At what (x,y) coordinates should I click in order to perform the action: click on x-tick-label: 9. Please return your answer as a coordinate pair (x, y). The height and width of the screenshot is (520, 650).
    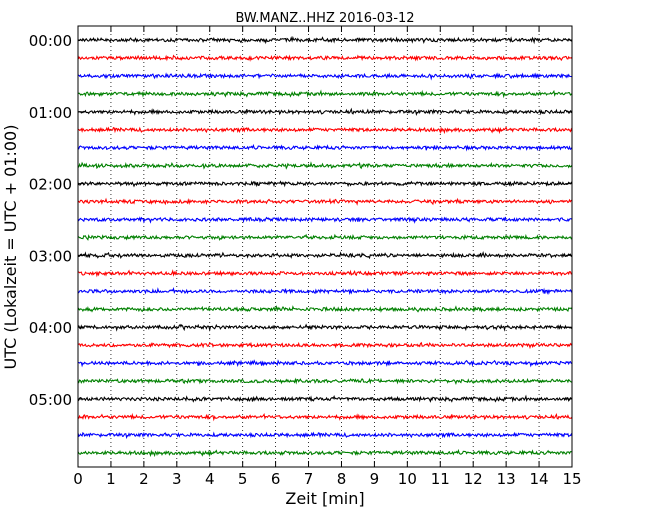
    Looking at the image, I should click on (375, 479).